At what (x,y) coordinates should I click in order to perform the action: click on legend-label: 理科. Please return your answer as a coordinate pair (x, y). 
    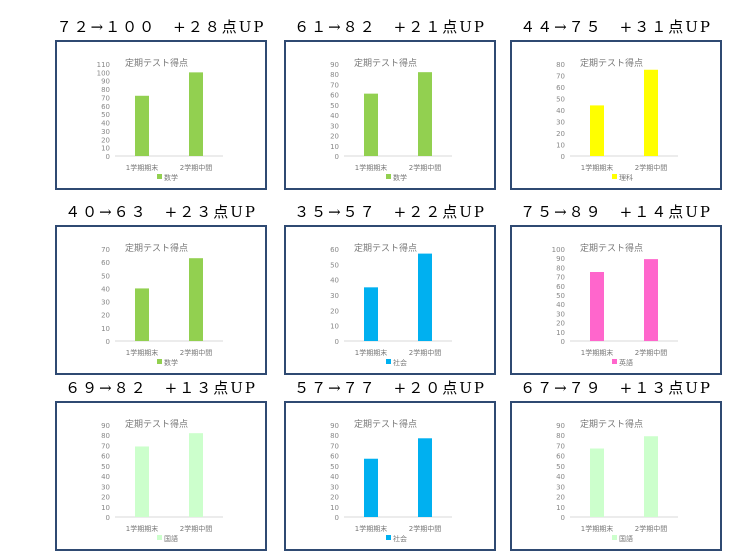
    Looking at the image, I should click on (626, 177).